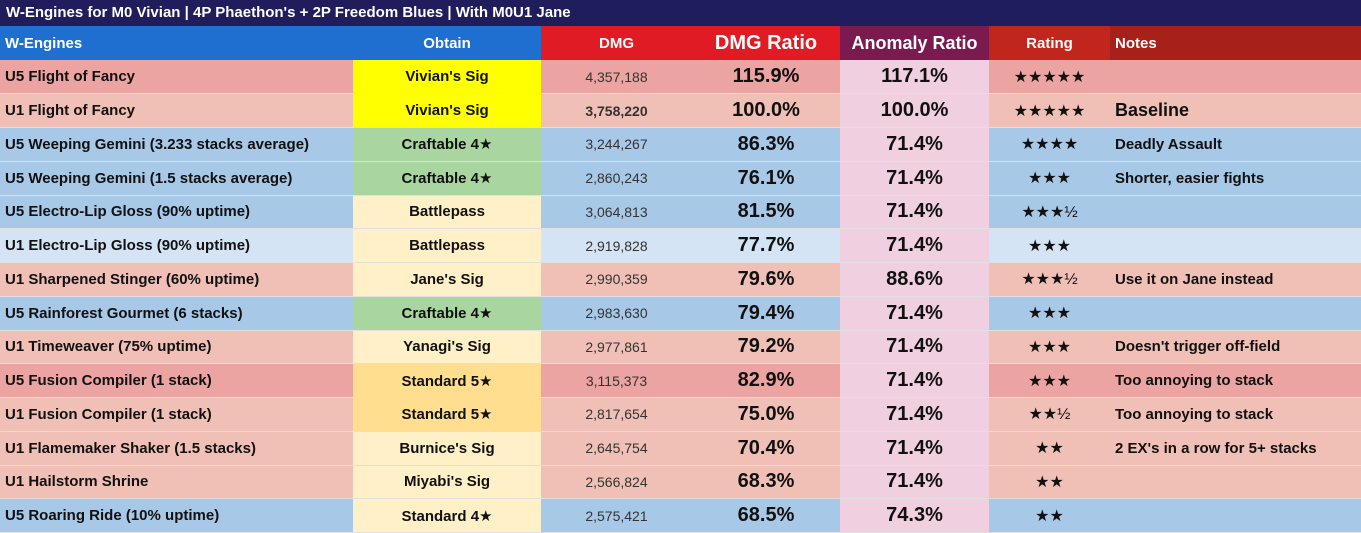  I want to click on header-anomaly-ratio: Anomaly Ratio, so click(914, 43).